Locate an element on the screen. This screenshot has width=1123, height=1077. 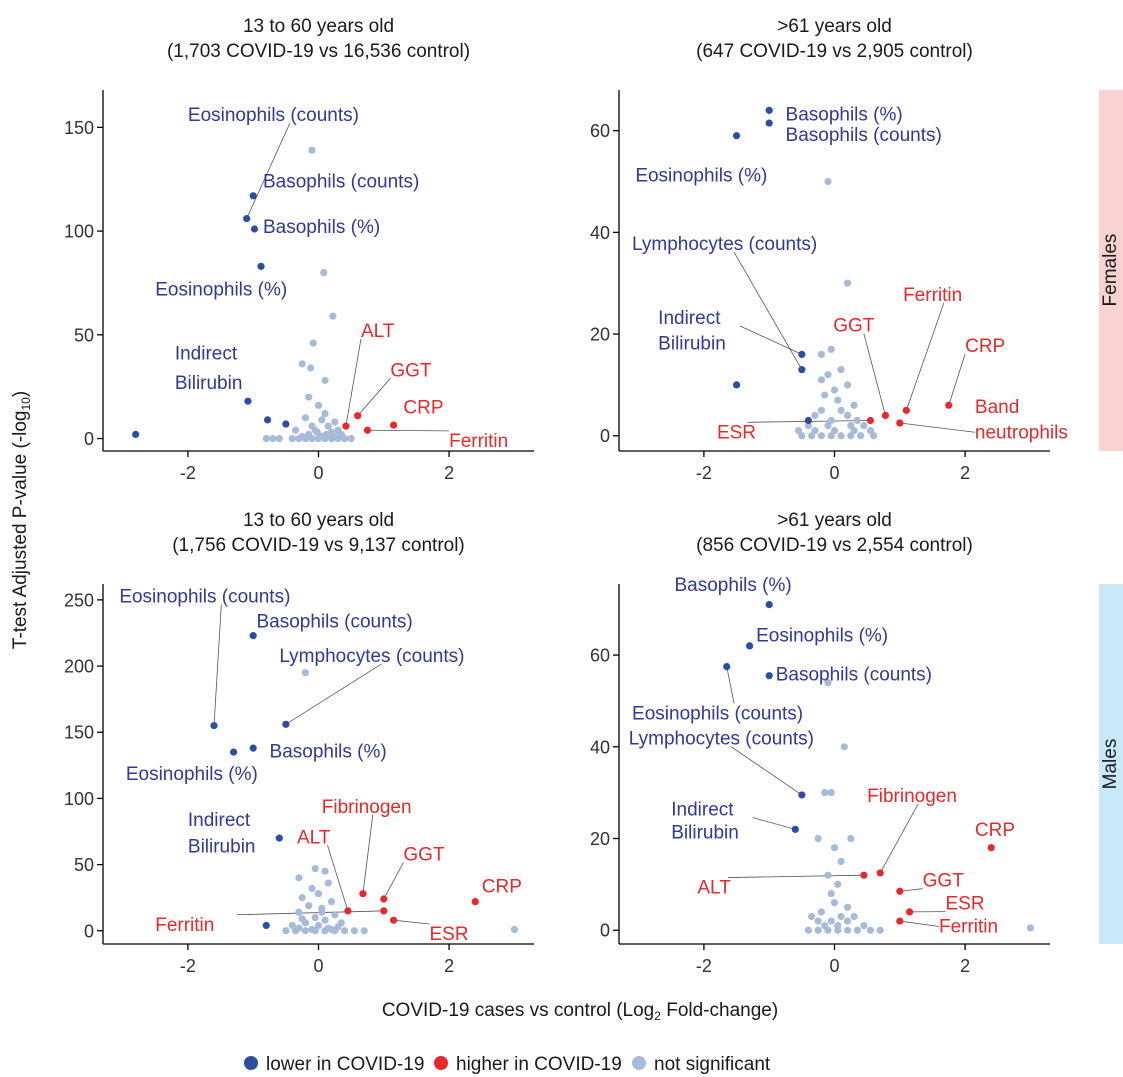
y-tick-label: 150 is located at coordinates (79, 733).